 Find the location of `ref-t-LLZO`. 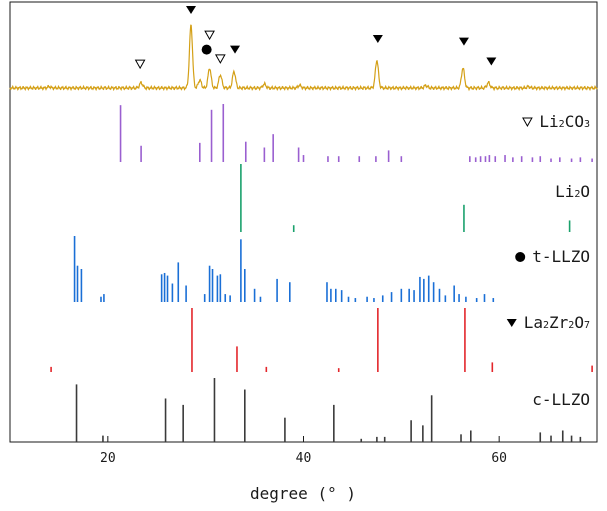

ref-t-LLZO is located at coordinates (284, 269).